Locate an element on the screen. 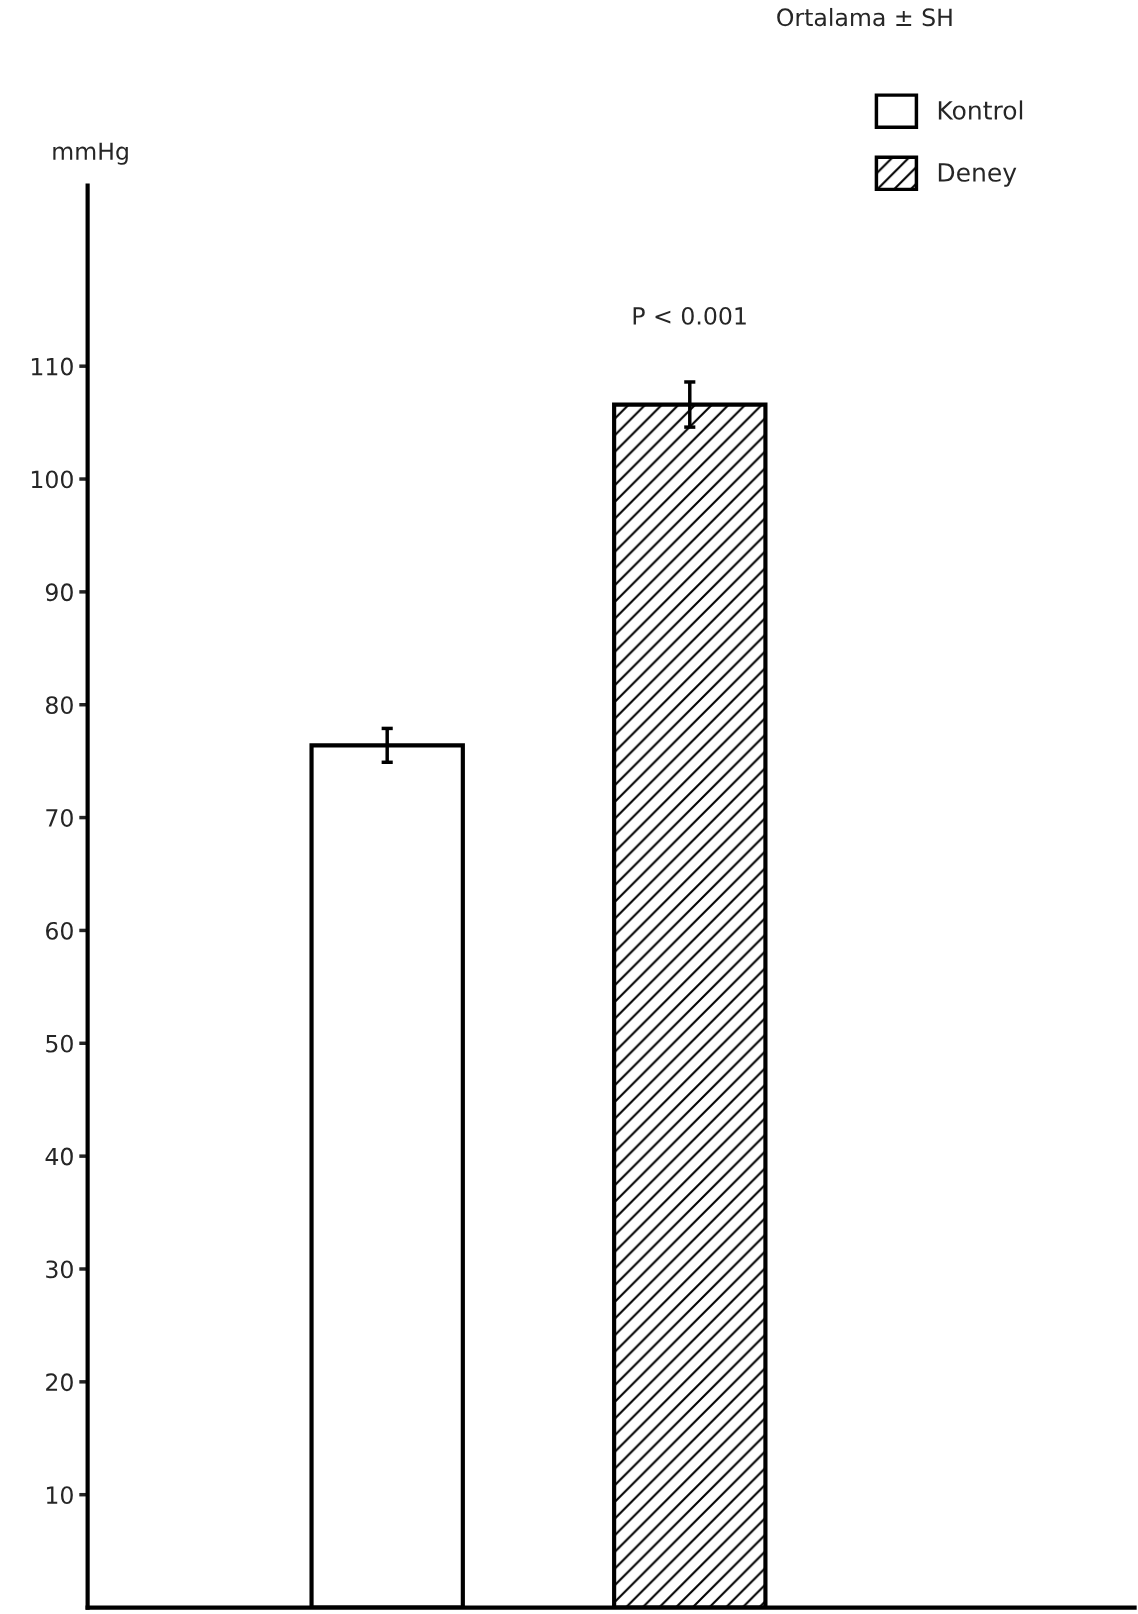 The image size is (1138, 1614). y-tick-label: 30 is located at coordinates (59, 1269).